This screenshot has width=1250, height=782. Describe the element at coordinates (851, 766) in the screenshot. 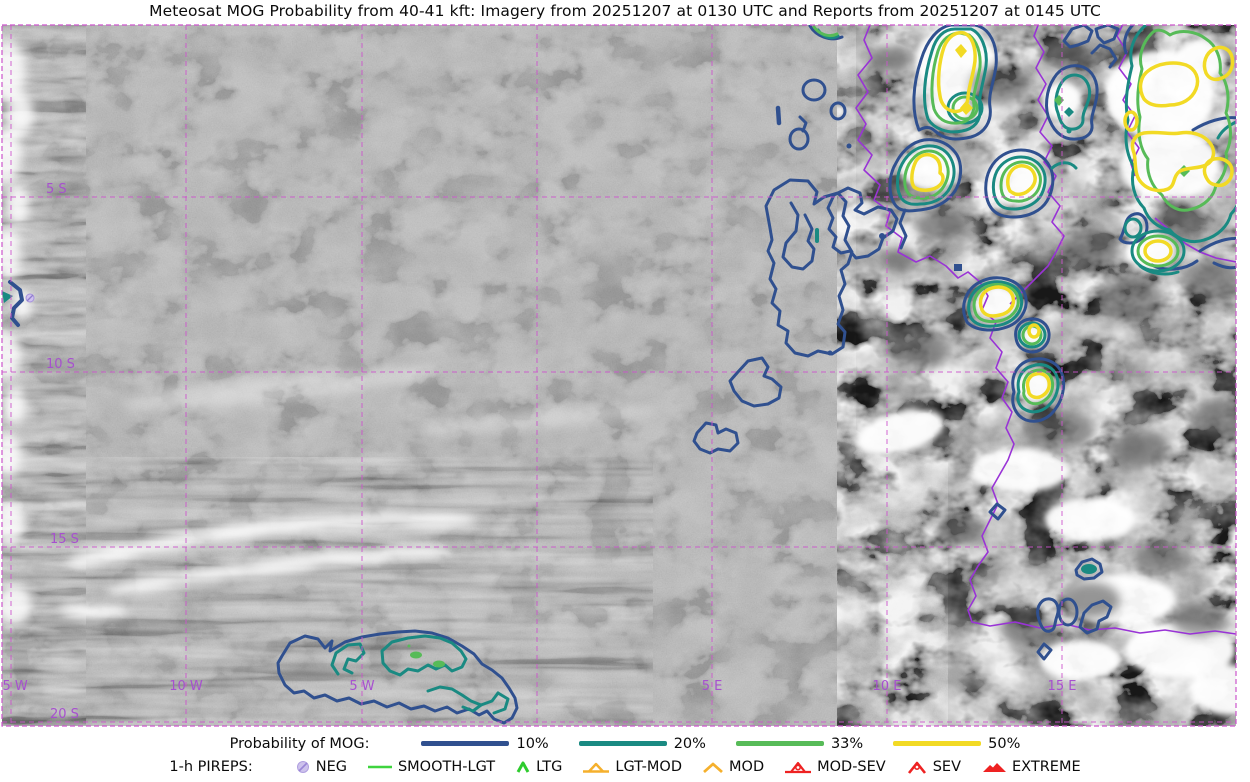

I see `pirep-mod-sev-label: MOD-SEV` at that location.